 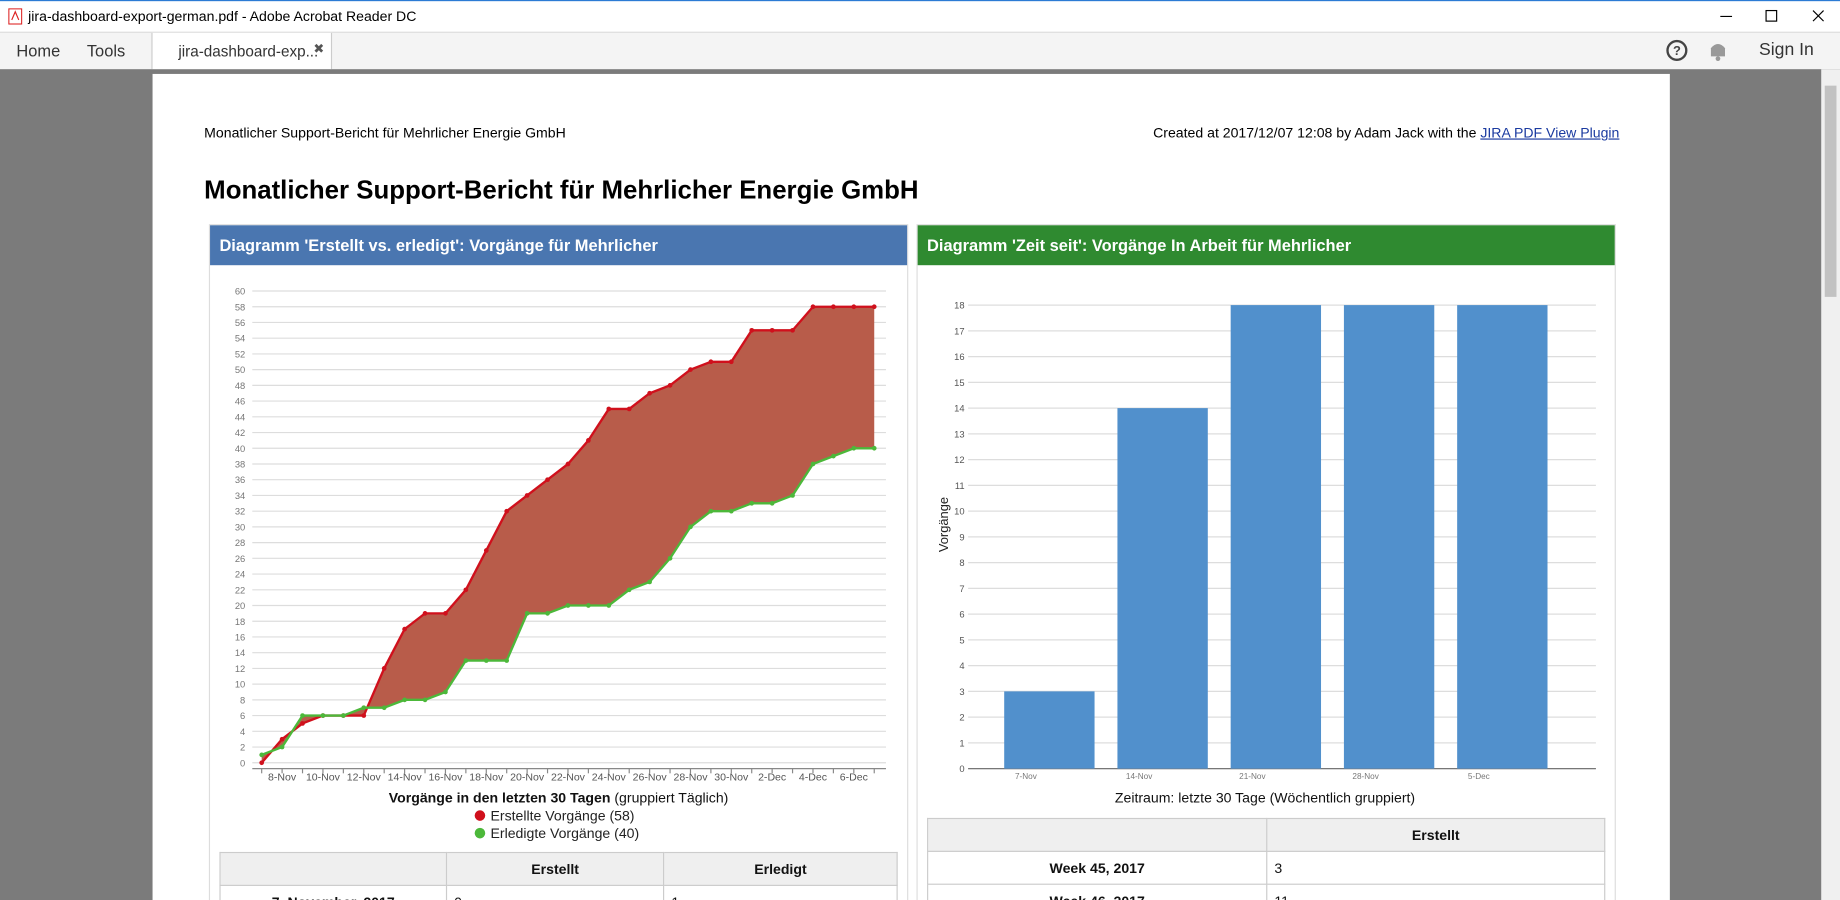 What do you see at coordinates (1026, 776) in the screenshot?
I see `x-tick-label: 7-Nov` at bounding box center [1026, 776].